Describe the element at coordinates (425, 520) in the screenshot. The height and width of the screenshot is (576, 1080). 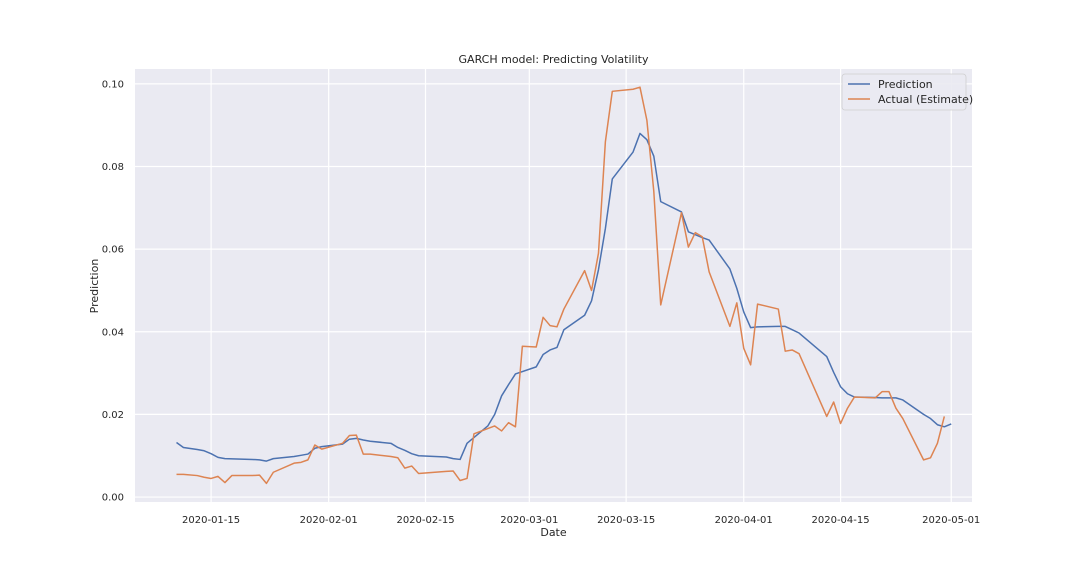
I see `x-tick-label: 2020-02-15` at that location.